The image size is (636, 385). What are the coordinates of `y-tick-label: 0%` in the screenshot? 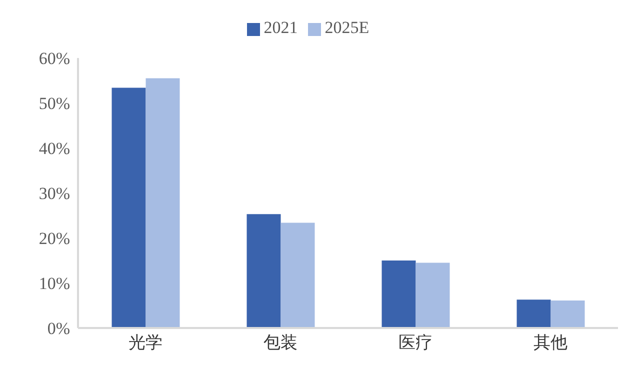 It's located at (58, 328).